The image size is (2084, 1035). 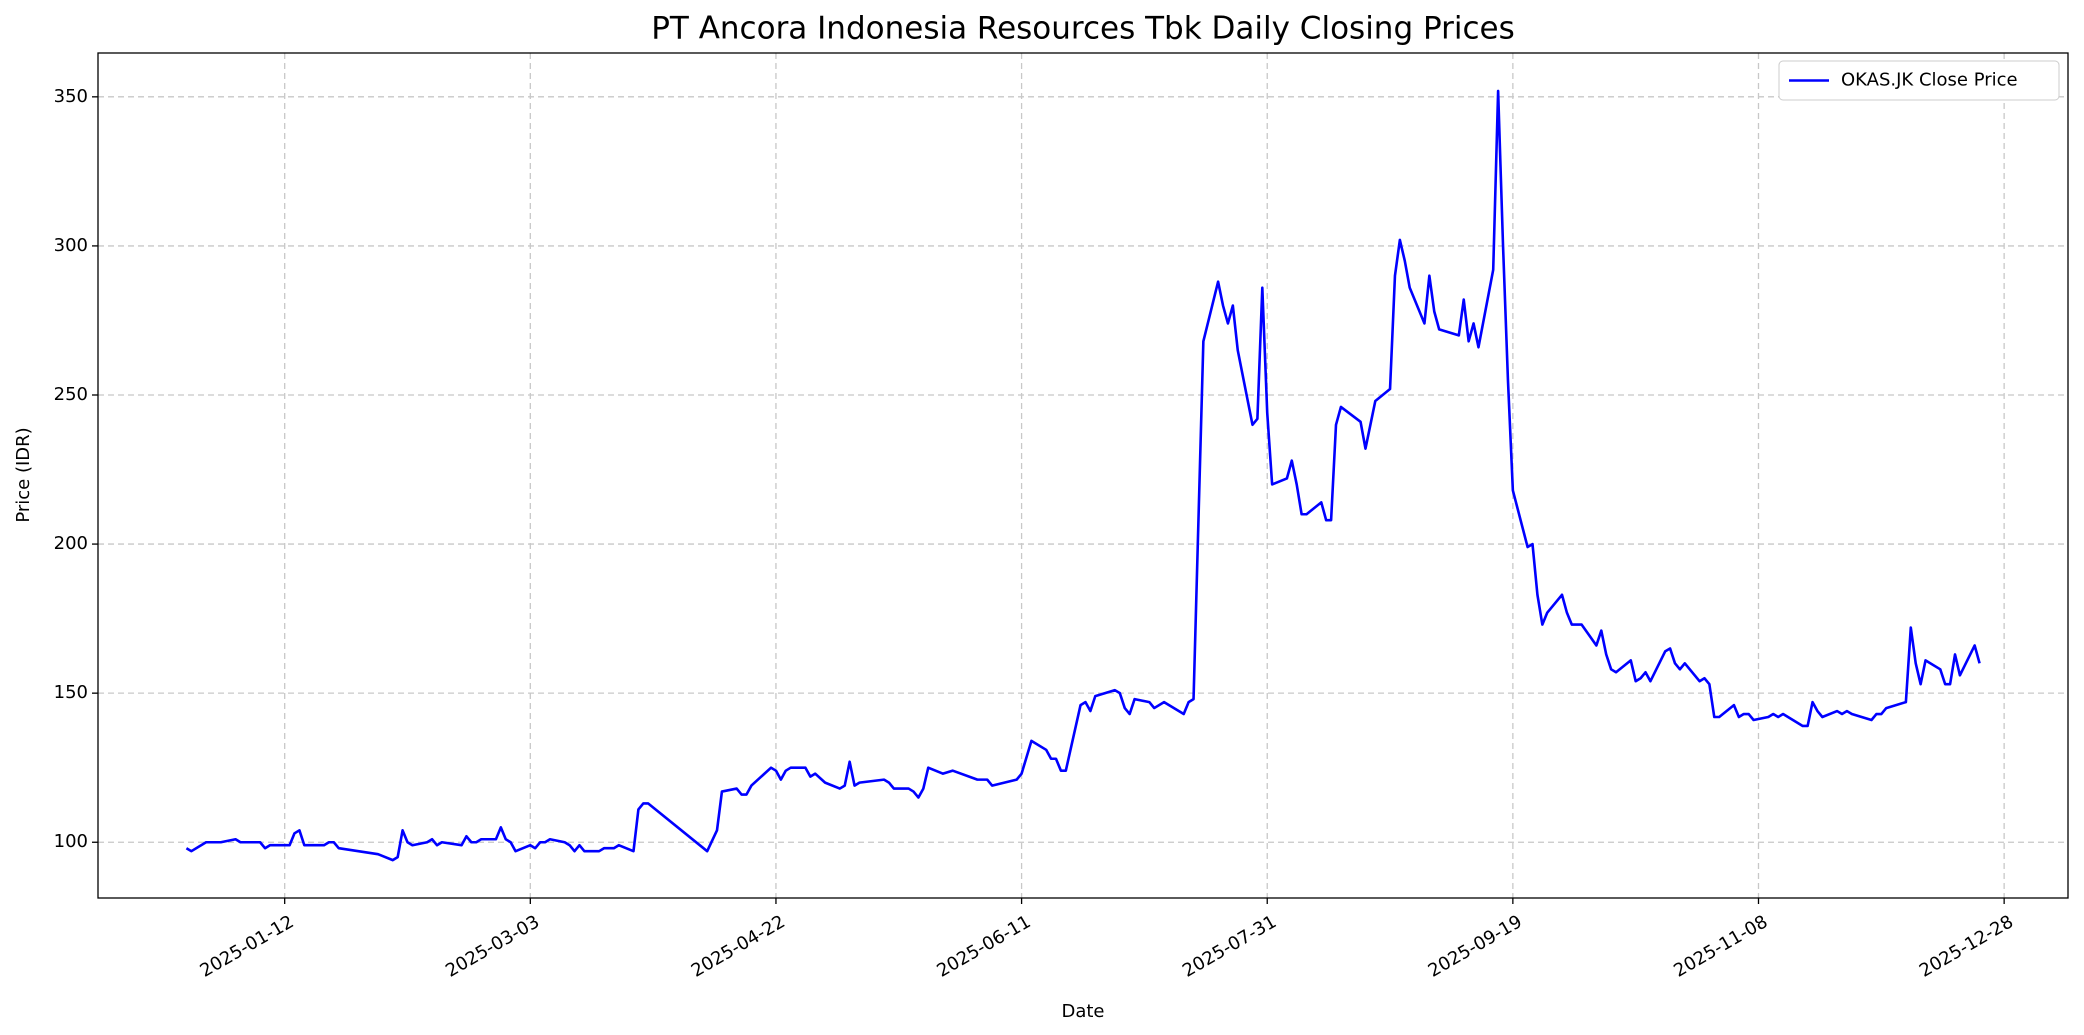 What do you see at coordinates (71, 245) in the screenshot?
I see `y-tick-label: 300` at bounding box center [71, 245].